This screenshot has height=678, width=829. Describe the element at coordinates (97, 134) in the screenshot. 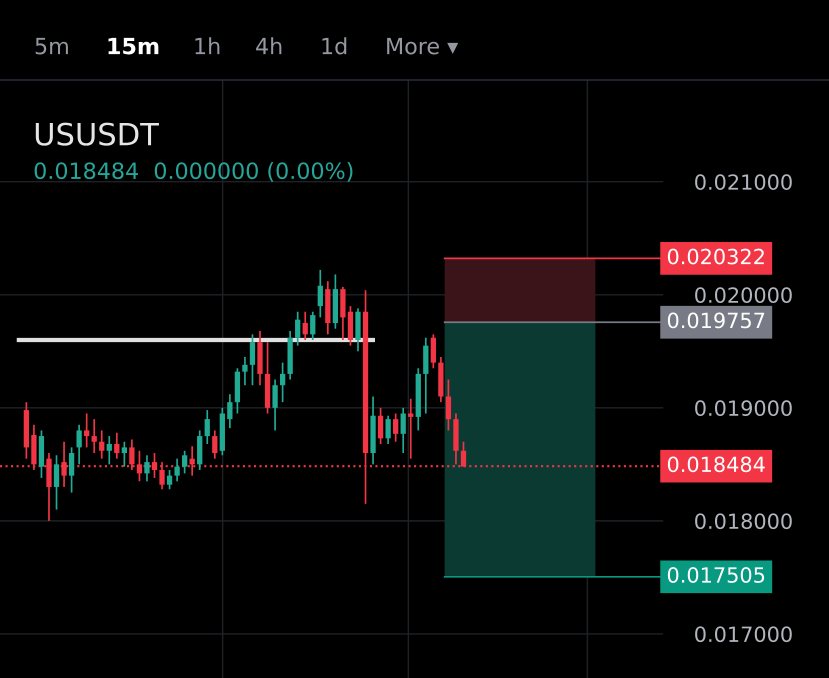

I see `text: USUSDT` at that location.